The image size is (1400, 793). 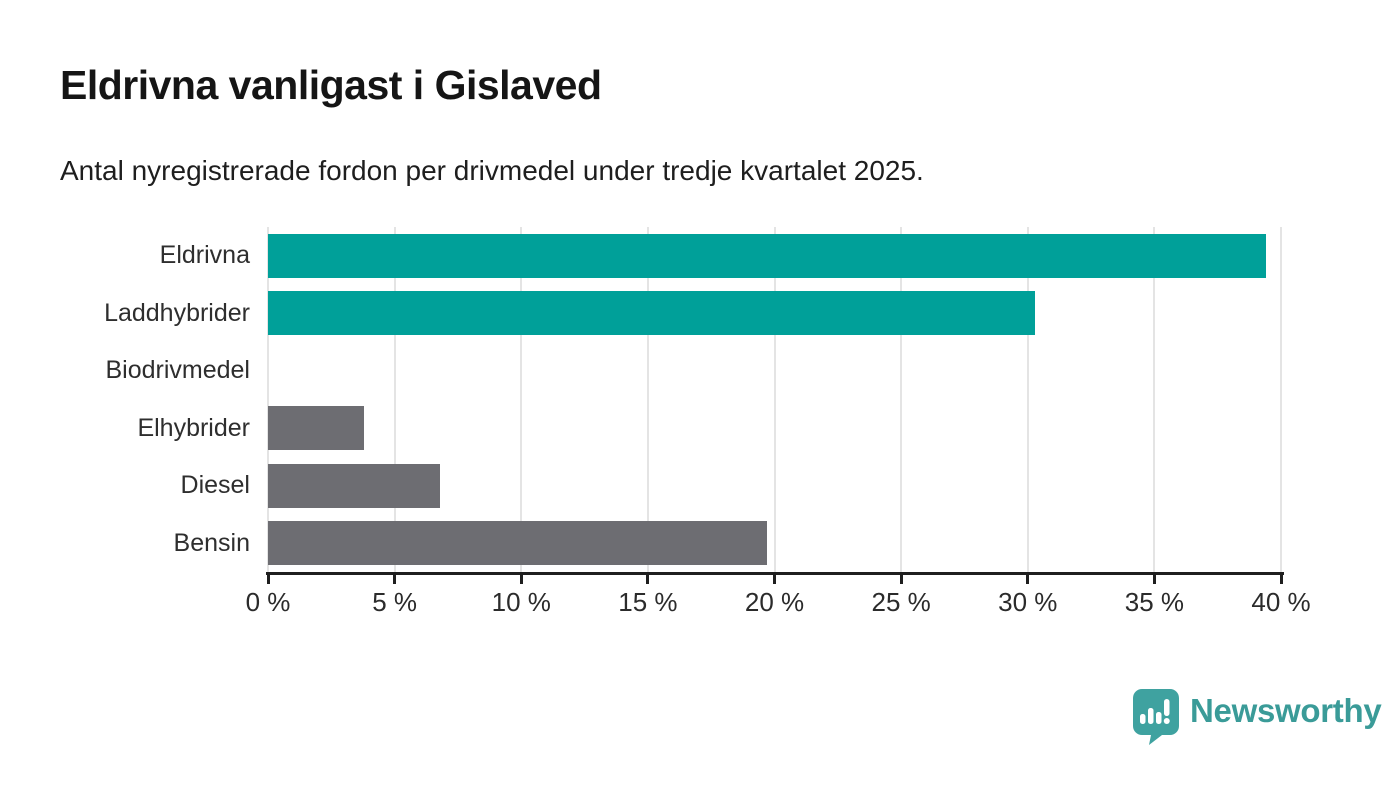 What do you see at coordinates (1028, 602) in the screenshot?
I see `x-axis-tick-label: 30 %` at bounding box center [1028, 602].